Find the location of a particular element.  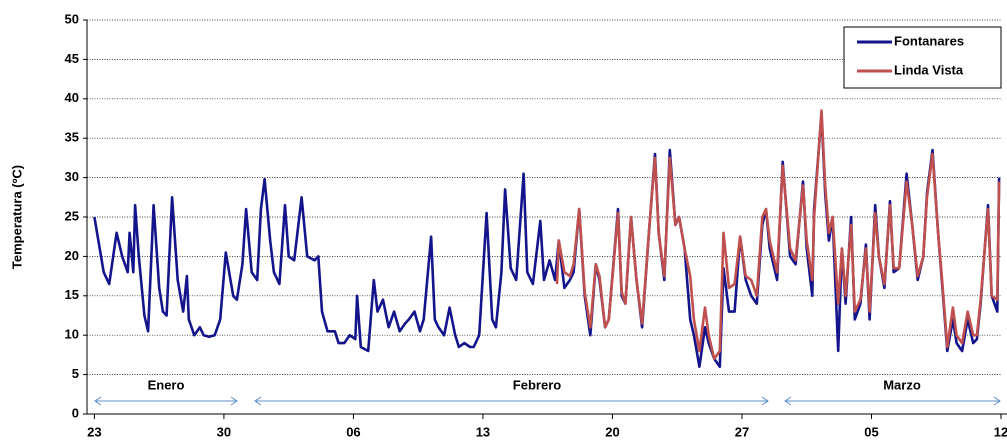

y-tick-label: 15 is located at coordinates (72, 294).